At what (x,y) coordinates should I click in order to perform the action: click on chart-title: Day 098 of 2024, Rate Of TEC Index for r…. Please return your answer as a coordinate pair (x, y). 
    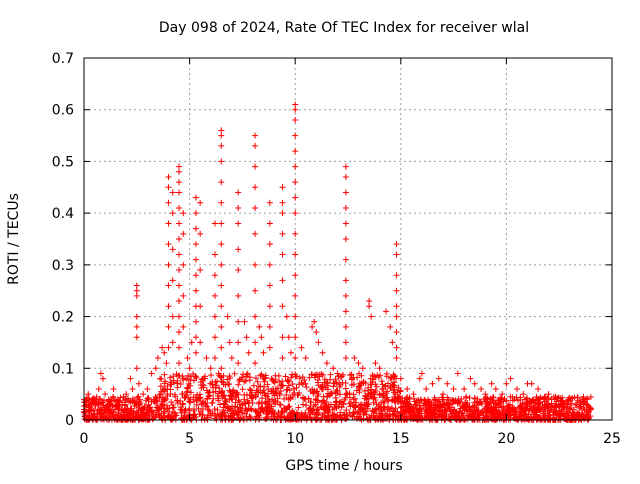
    Looking at the image, I should click on (344, 28).